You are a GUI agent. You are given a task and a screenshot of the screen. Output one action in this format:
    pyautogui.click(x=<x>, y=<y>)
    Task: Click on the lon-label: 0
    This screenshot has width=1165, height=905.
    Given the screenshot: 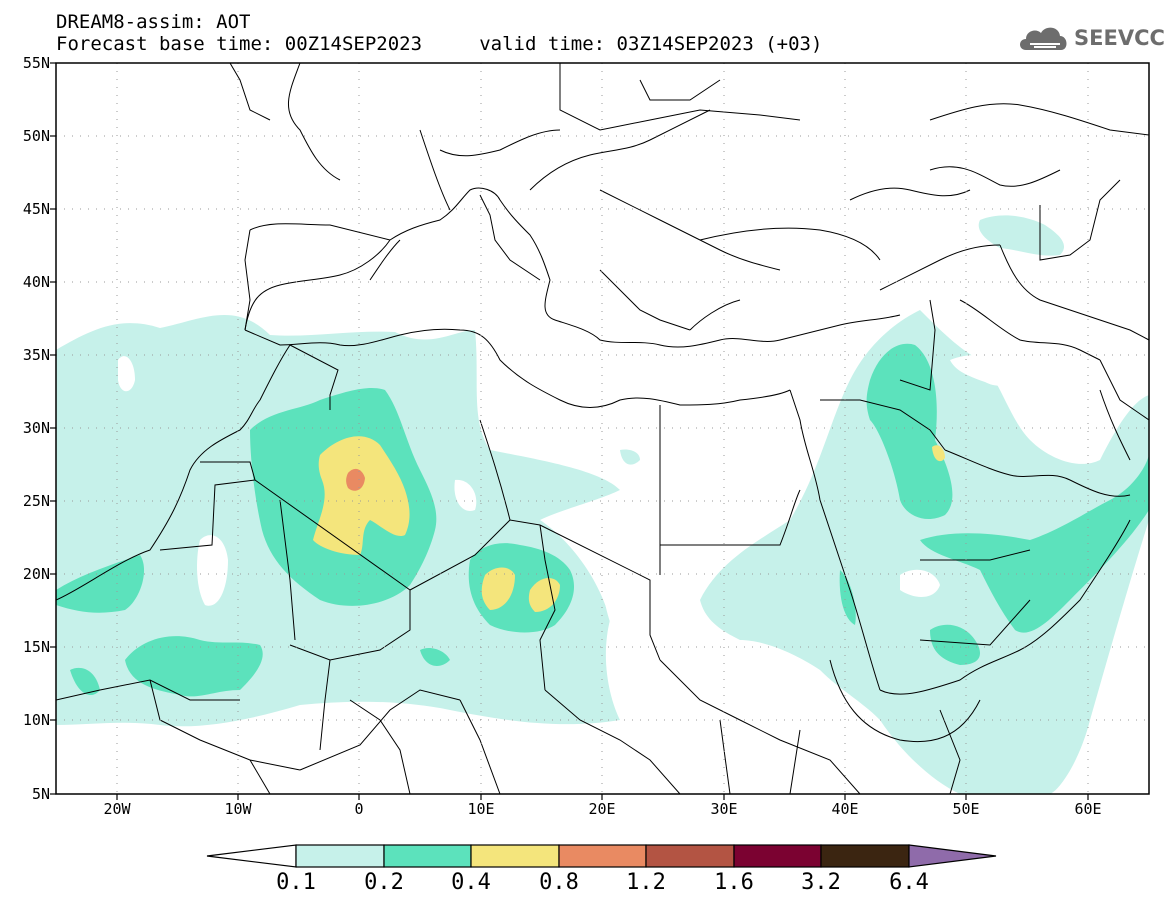 What is the action you would take?
    pyautogui.click(x=359, y=809)
    